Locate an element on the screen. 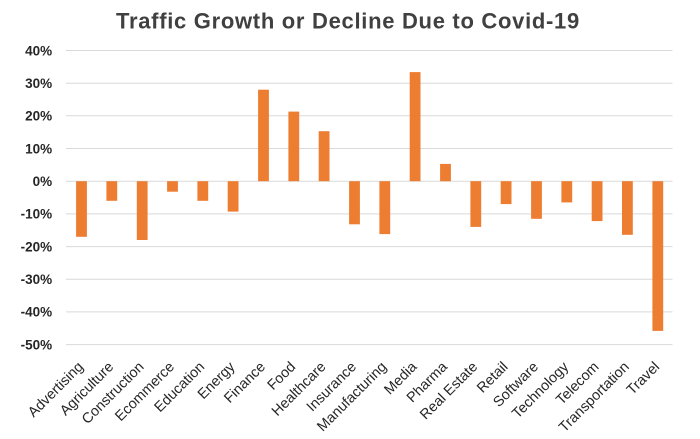  svg-text: -20% is located at coordinates (37, 246).